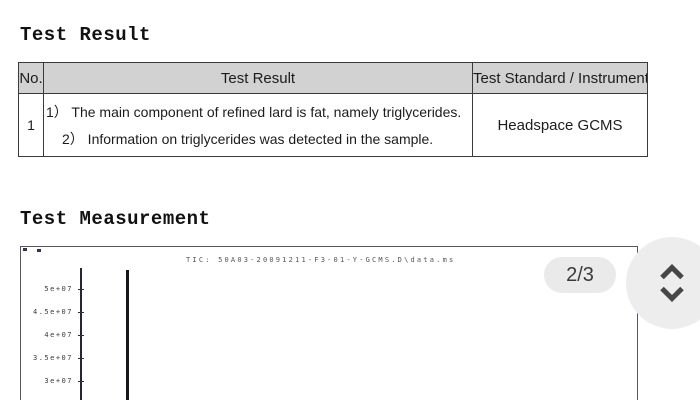 The height and width of the screenshot is (400, 700). I want to click on header-test-standard: Test Standard / Instrument, so click(560, 78).